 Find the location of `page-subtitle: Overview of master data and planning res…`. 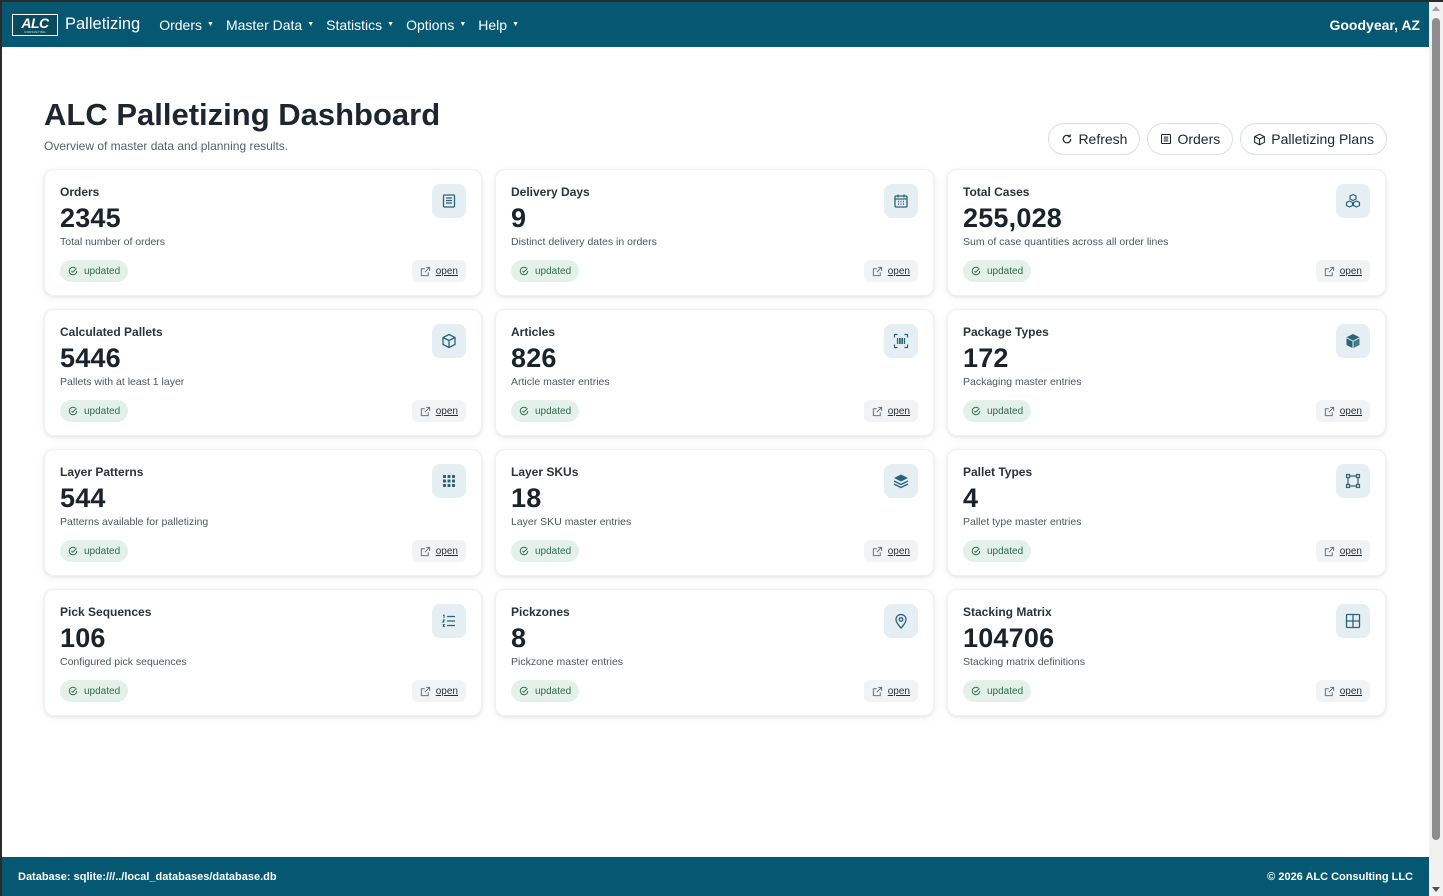

page-subtitle: Overview of master data and planning res… is located at coordinates (166, 146).